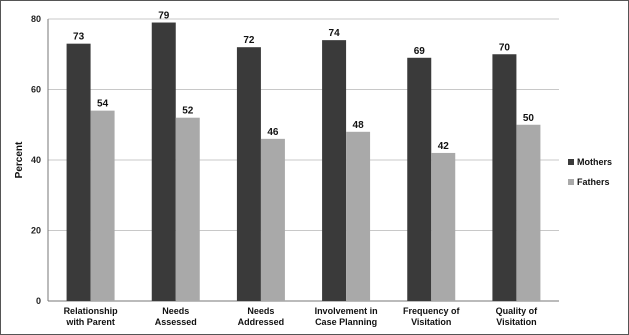  What do you see at coordinates (38, 301) in the screenshot?
I see `y-tick-label: 0` at bounding box center [38, 301].